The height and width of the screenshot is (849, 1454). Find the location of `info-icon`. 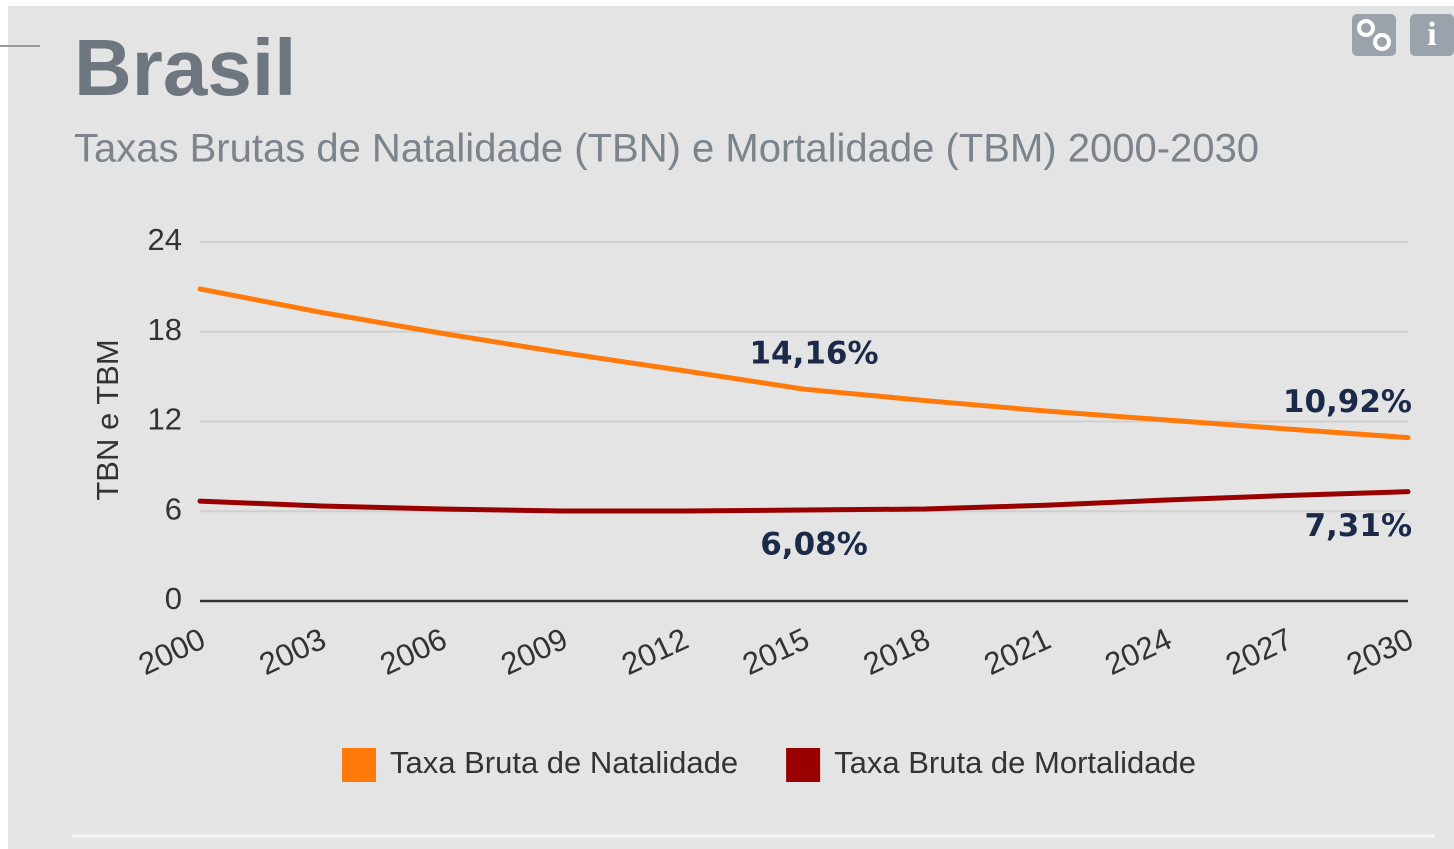

info-icon is located at coordinates (1432, 35).